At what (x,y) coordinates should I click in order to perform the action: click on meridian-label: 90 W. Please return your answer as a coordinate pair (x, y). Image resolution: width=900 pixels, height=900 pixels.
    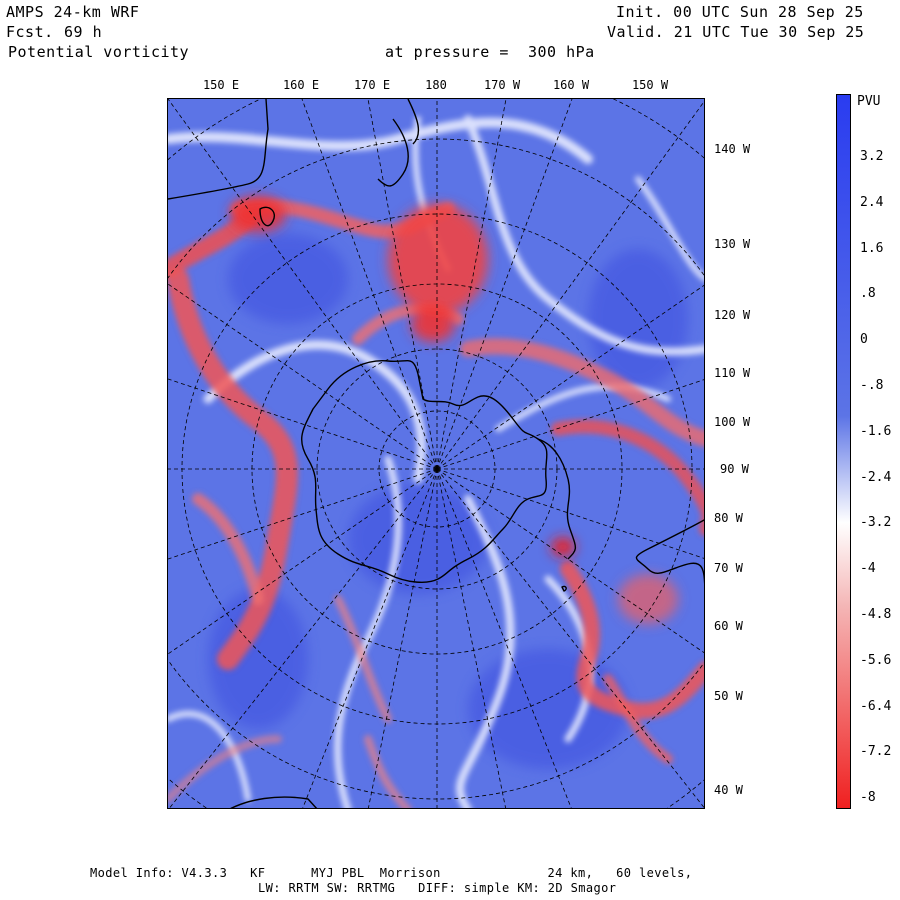
    Looking at the image, I should click on (734, 469).